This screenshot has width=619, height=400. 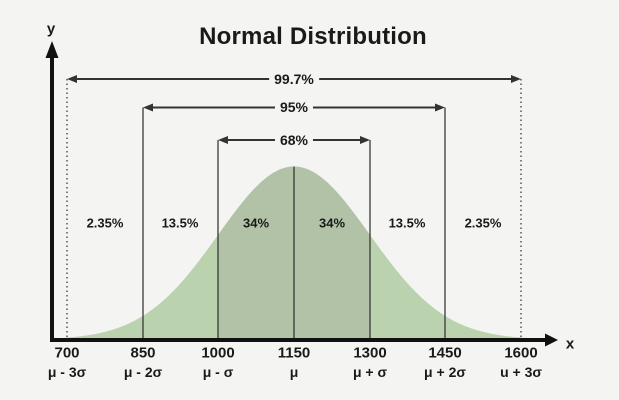 What do you see at coordinates (445, 372) in the screenshot?
I see `sigma-label-plus-2: μ + 2σ` at bounding box center [445, 372].